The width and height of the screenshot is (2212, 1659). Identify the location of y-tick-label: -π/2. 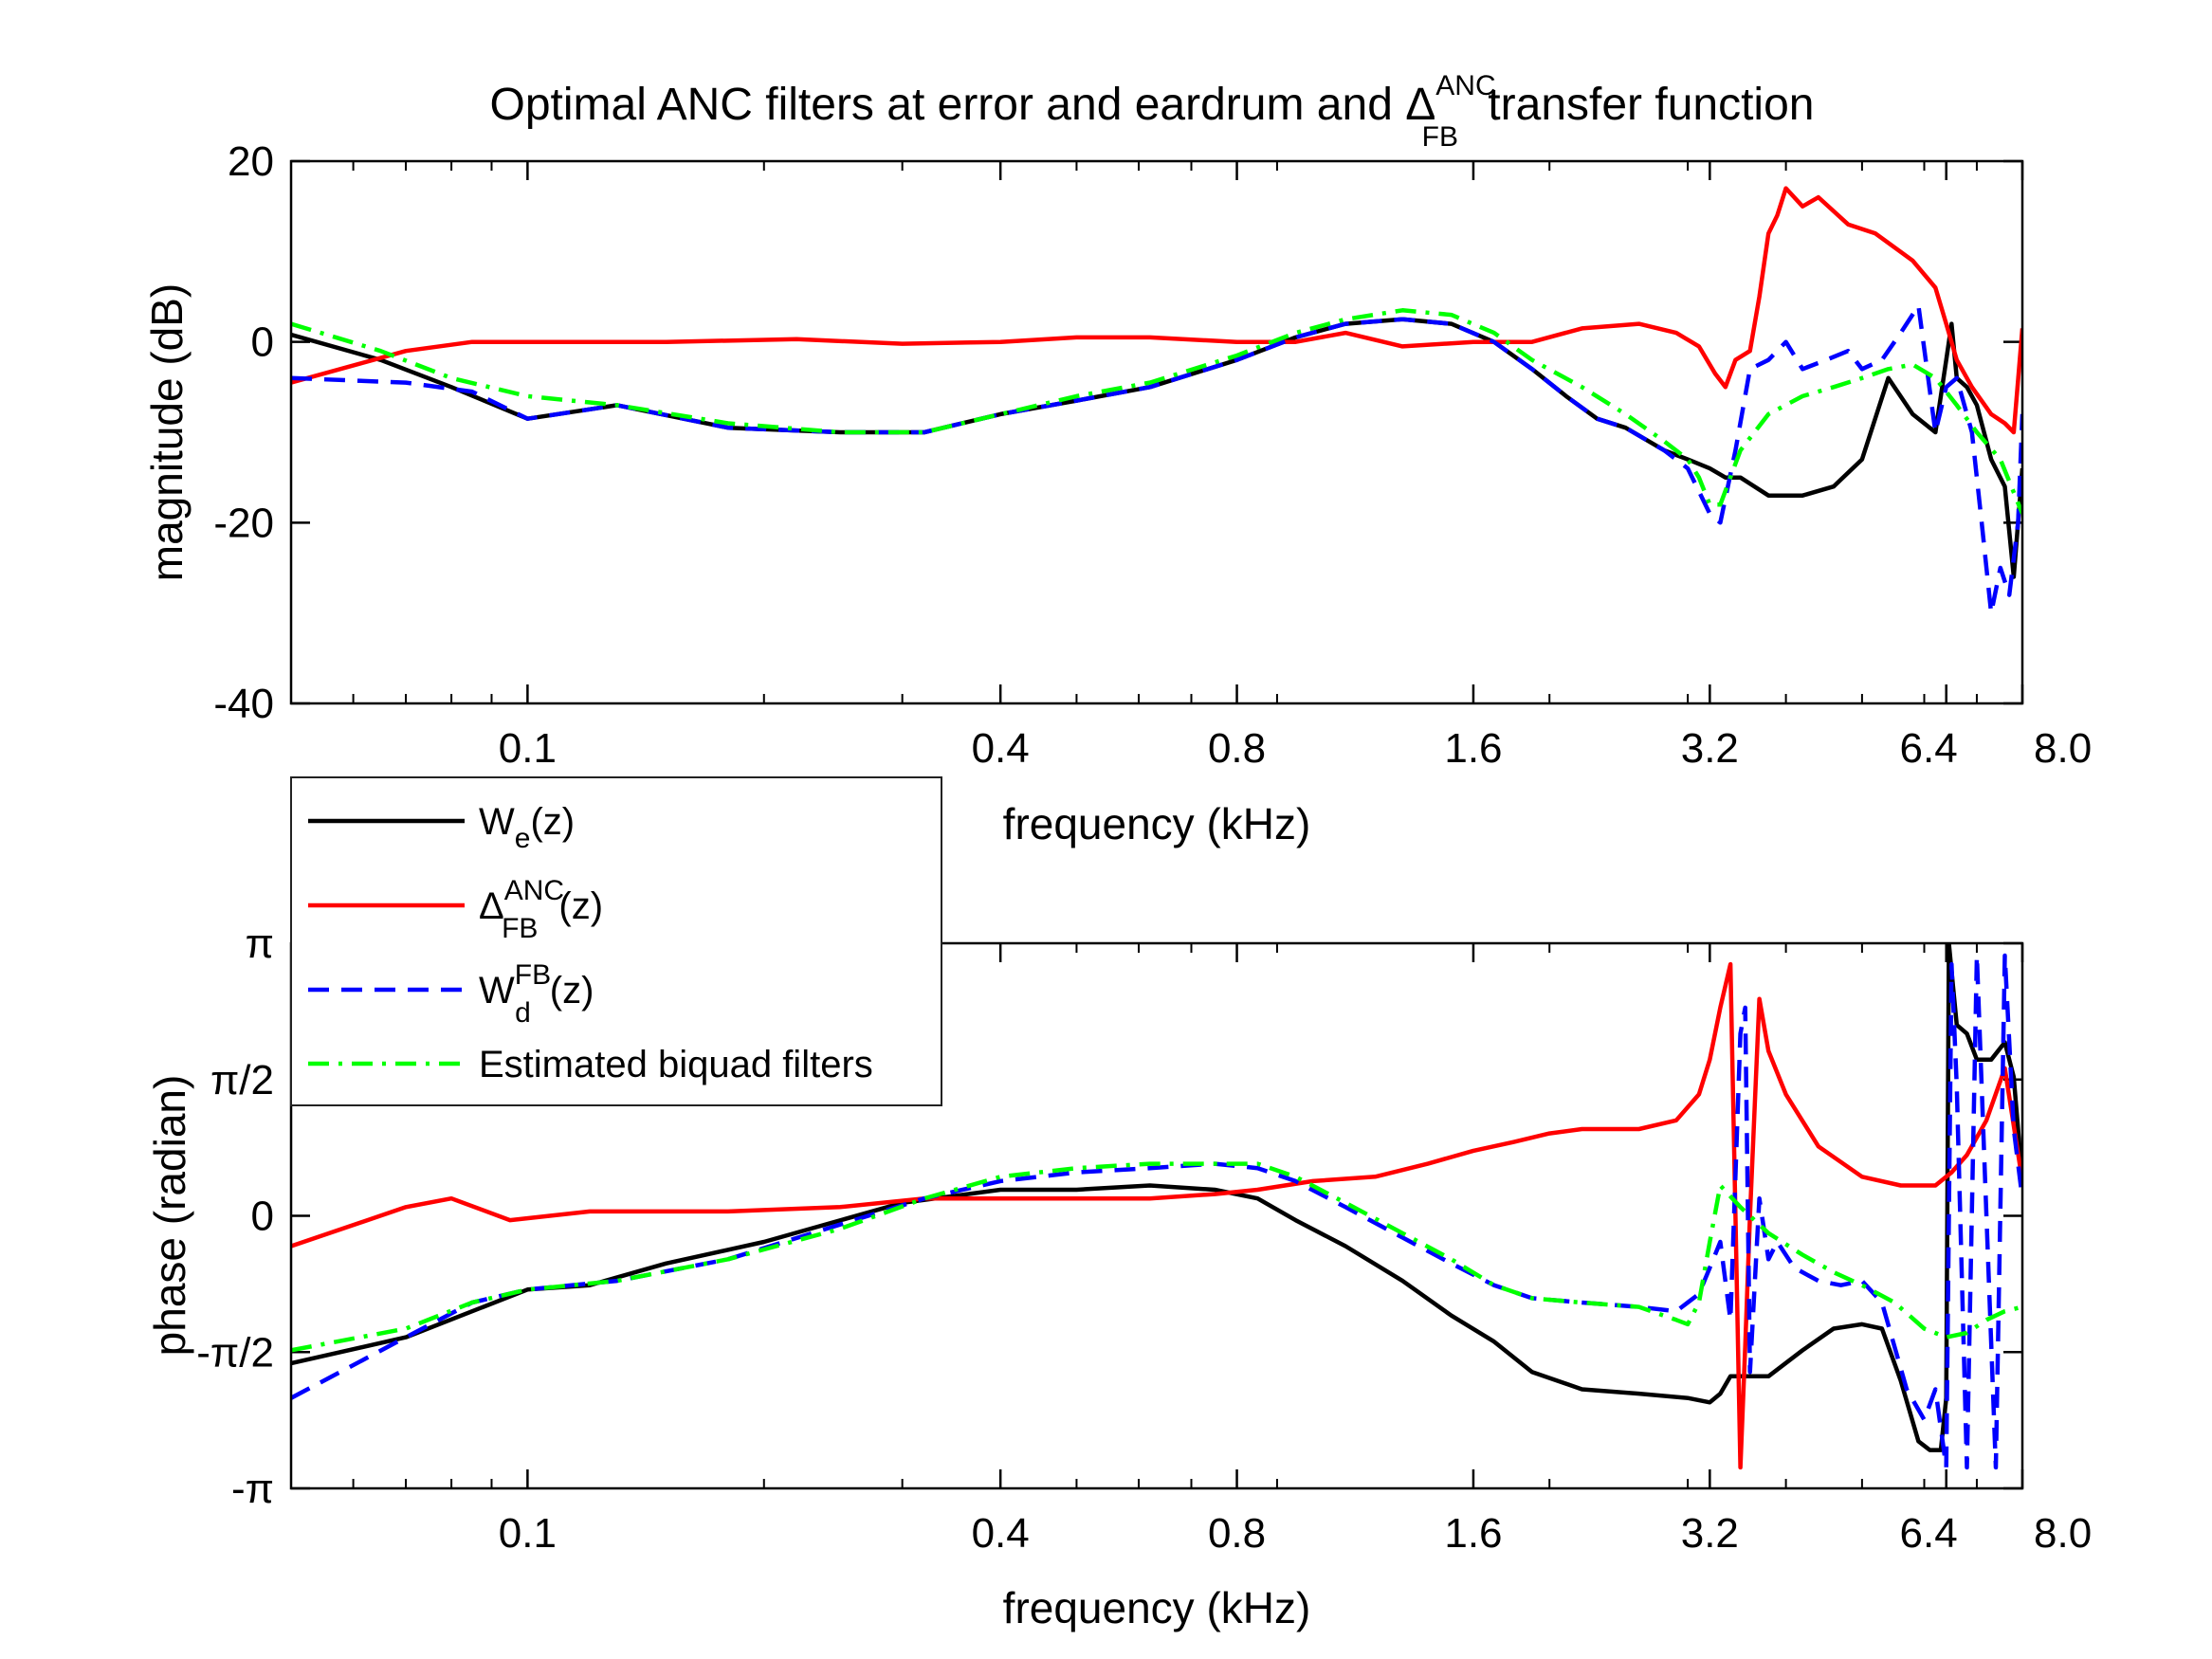
(235, 1352).